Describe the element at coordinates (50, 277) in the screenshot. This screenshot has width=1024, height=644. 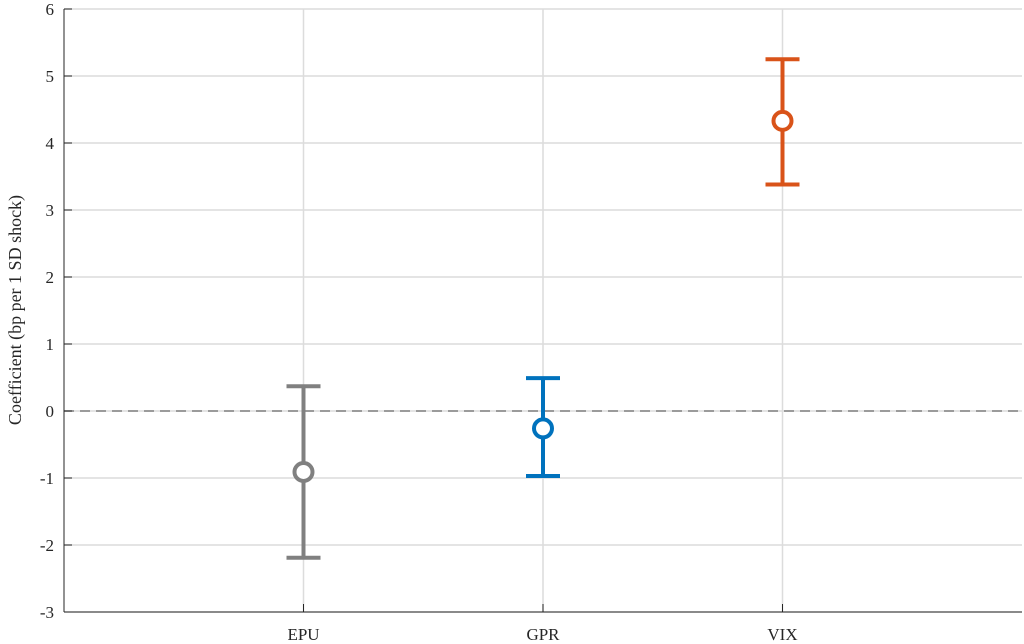
I see `y-tick-label: 2` at that location.